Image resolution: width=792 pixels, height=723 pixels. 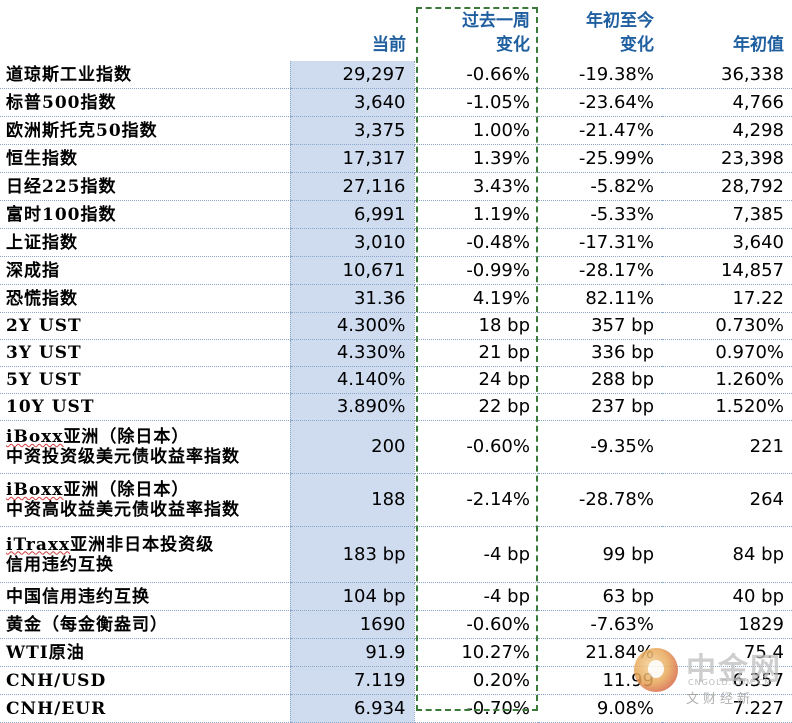 What do you see at coordinates (476, 680) in the screenshot?
I see `row-week-change: 0.20%` at bounding box center [476, 680].